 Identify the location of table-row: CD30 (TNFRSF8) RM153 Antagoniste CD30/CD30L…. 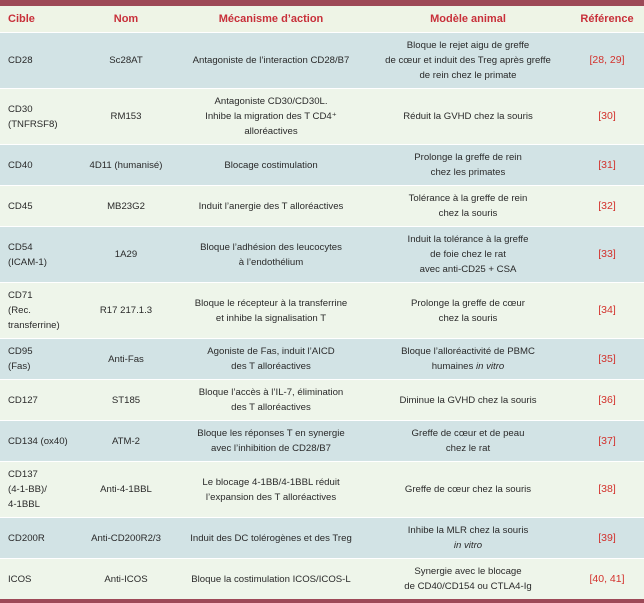
(322, 116).